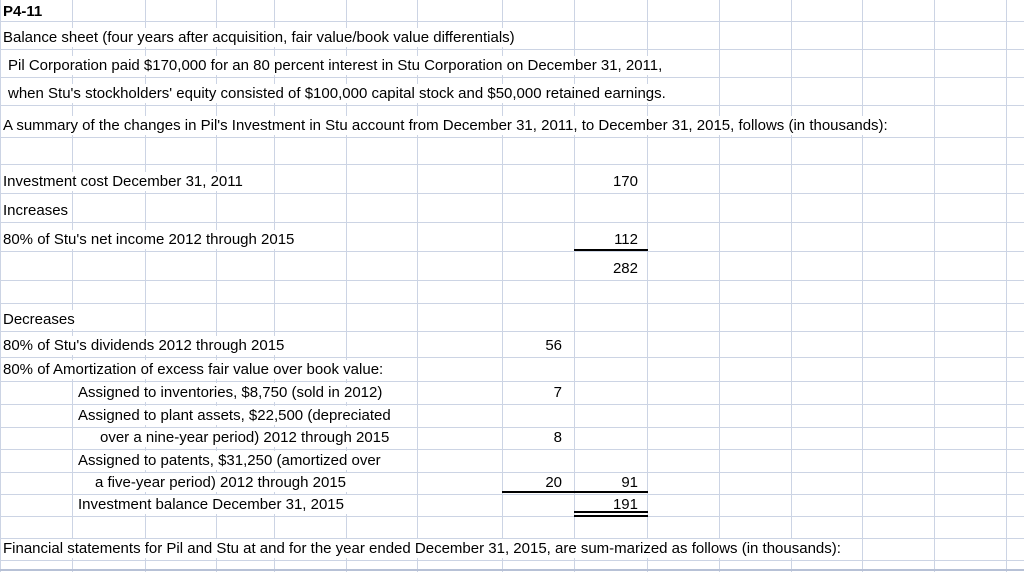 This screenshot has width=1024, height=572. What do you see at coordinates (222, 482) in the screenshot?
I see `cell-five-year-label: a five-year period) 2012 through 2015` at bounding box center [222, 482].